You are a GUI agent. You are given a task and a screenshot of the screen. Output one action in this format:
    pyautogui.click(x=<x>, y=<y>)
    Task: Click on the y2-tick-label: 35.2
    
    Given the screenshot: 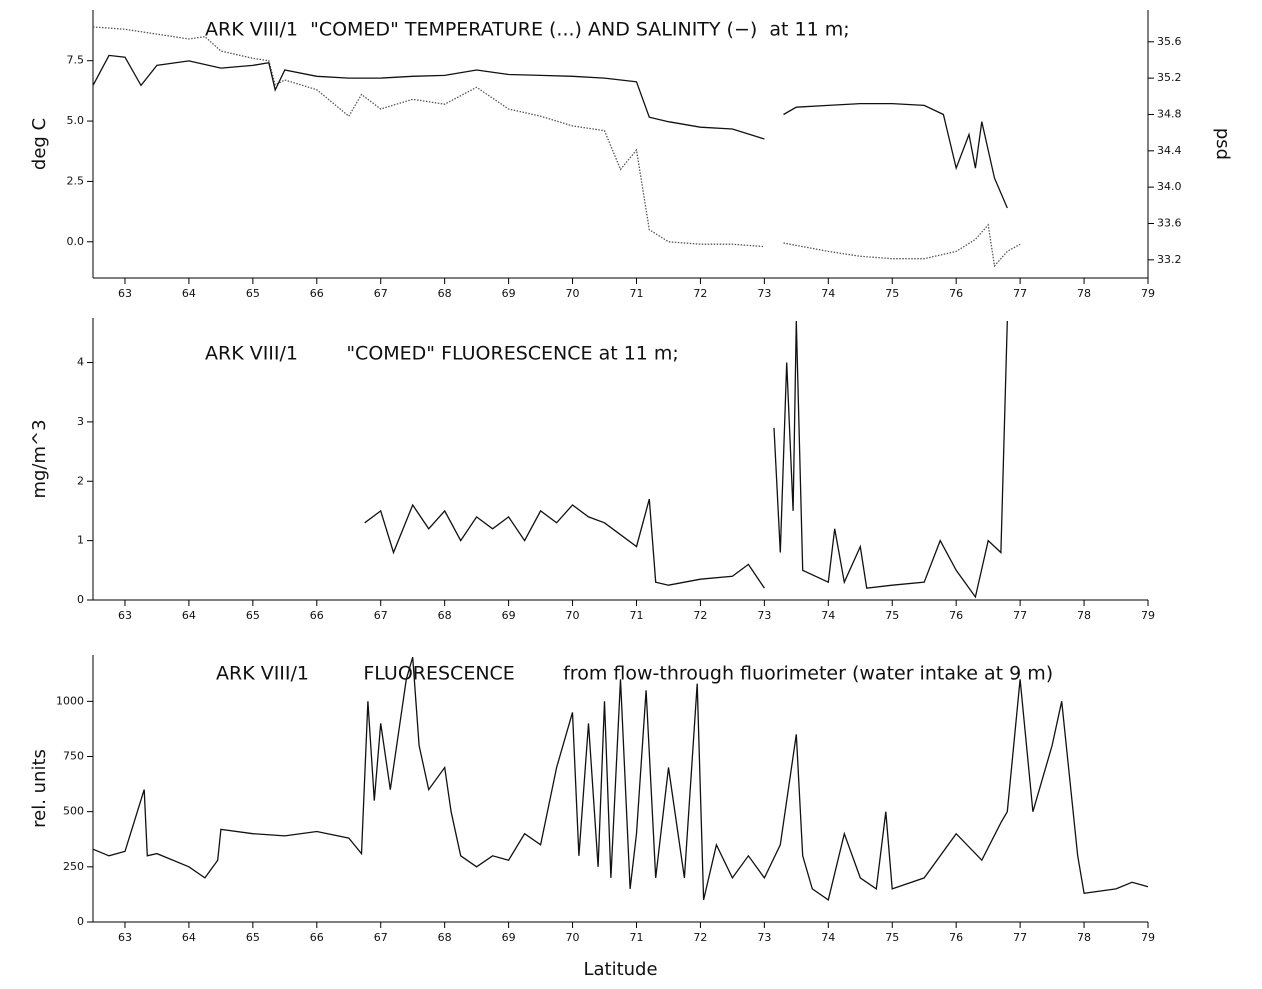 What is the action you would take?
    pyautogui.click(x=1169, y=77)
    